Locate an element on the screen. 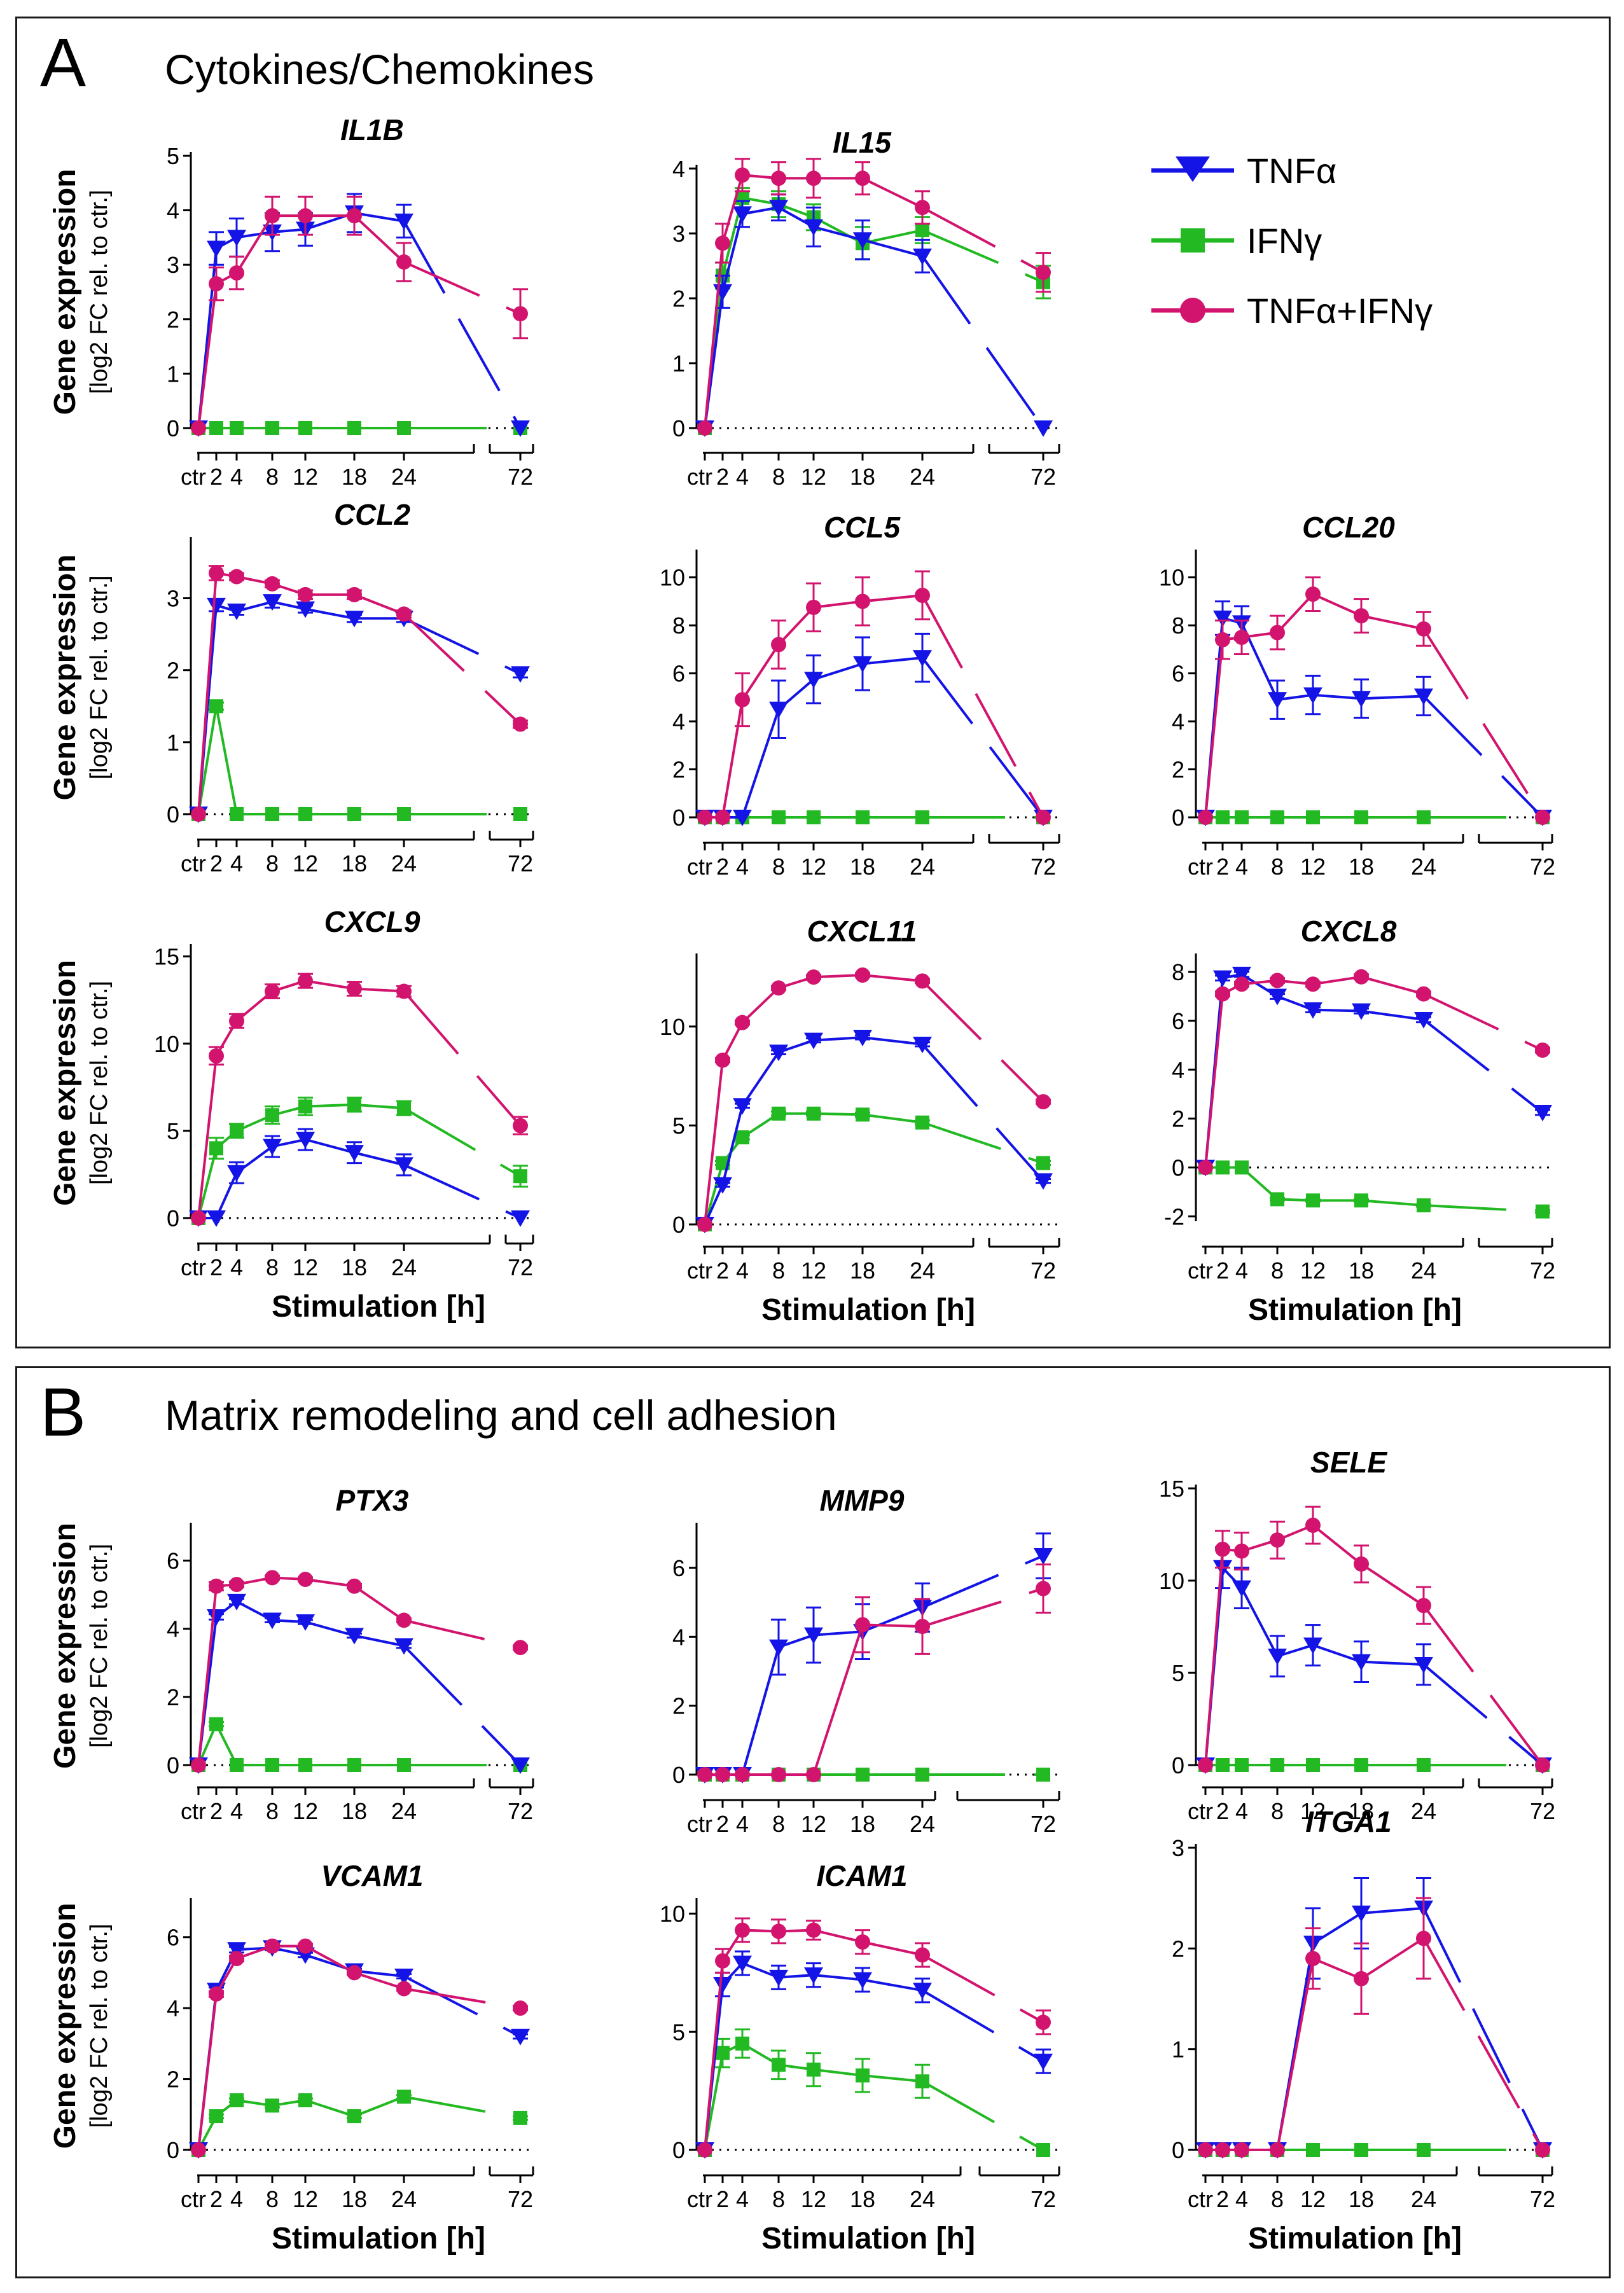 The height and width of the screenshot is (2293, 1624). panel-a-title: Cytokines/Chemokines is located at coordinates (380, 69).